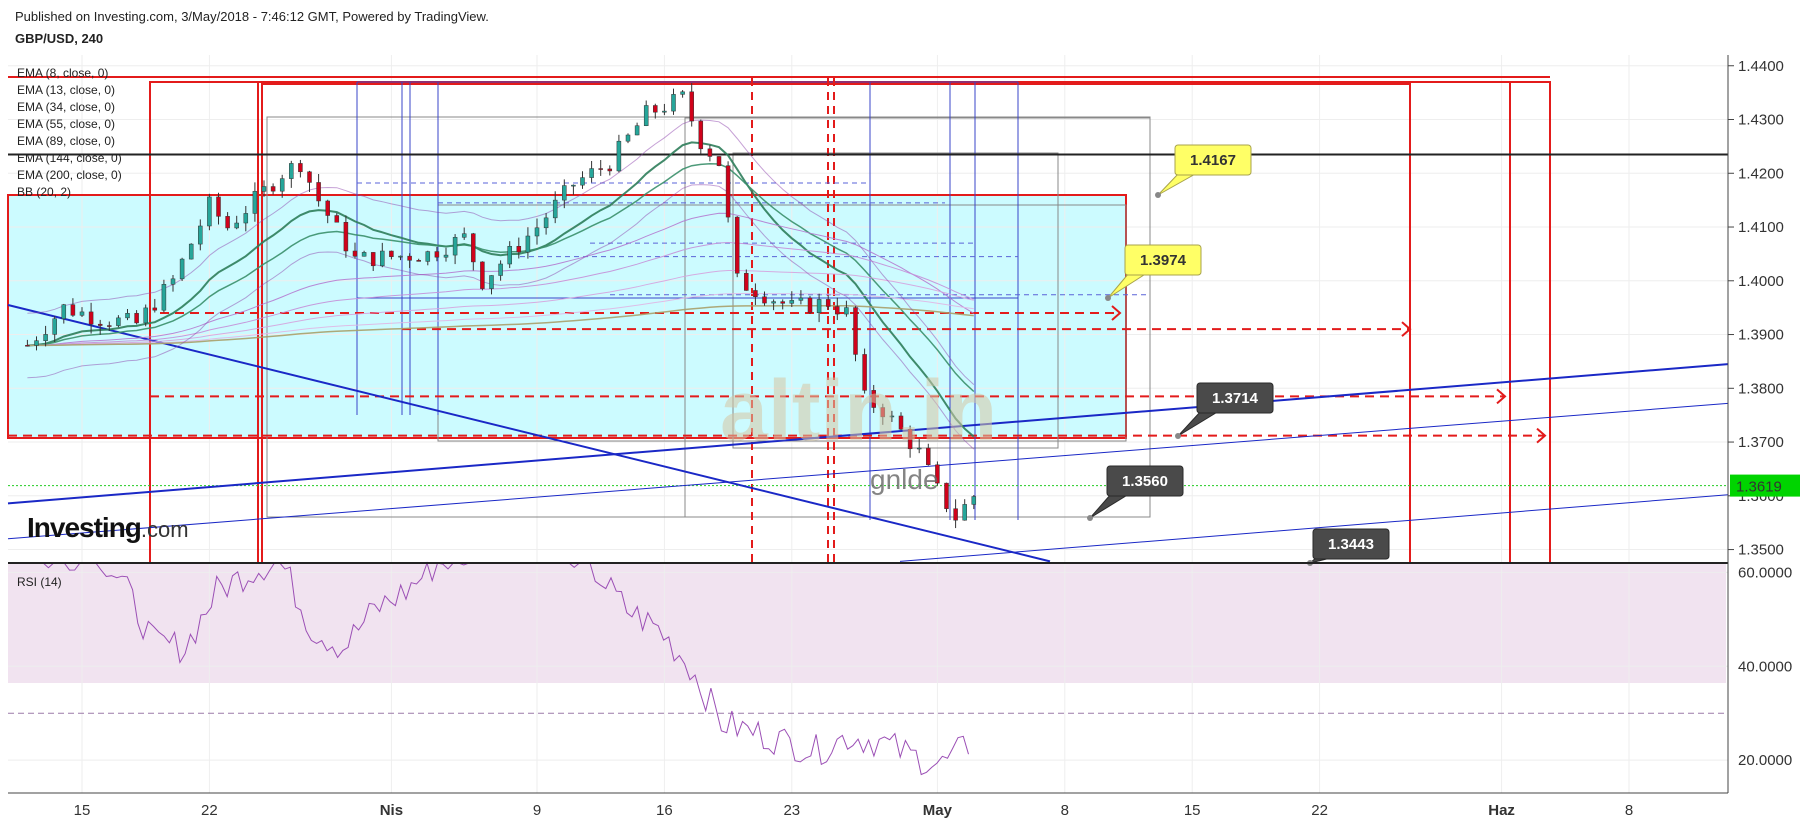 Image resolution: width=1813 pixels, height=825 pixels. I want to click on indicator-ema34: EMA (34, close, 0), so click(66, 107).